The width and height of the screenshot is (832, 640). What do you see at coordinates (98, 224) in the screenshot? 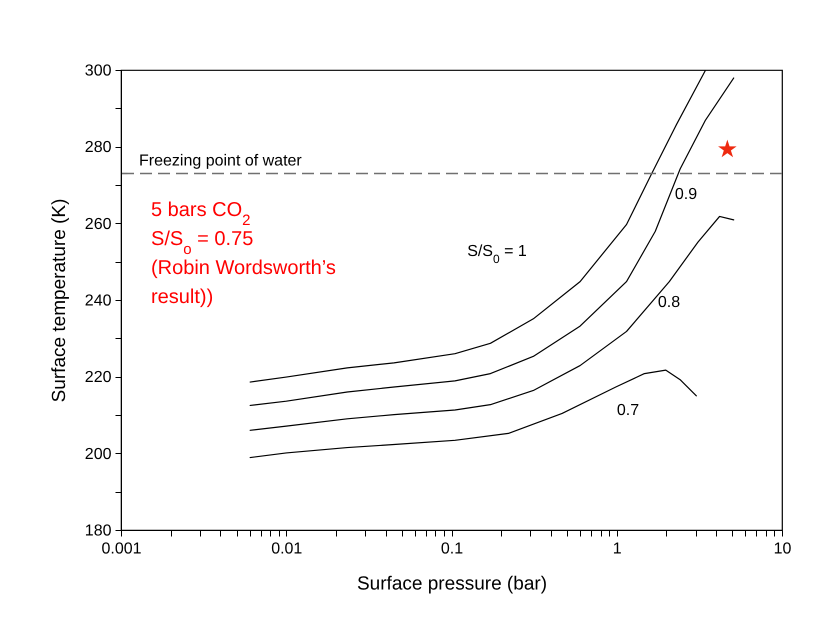
I see `y-tick-label: 260` at bounding box center [98, 224].